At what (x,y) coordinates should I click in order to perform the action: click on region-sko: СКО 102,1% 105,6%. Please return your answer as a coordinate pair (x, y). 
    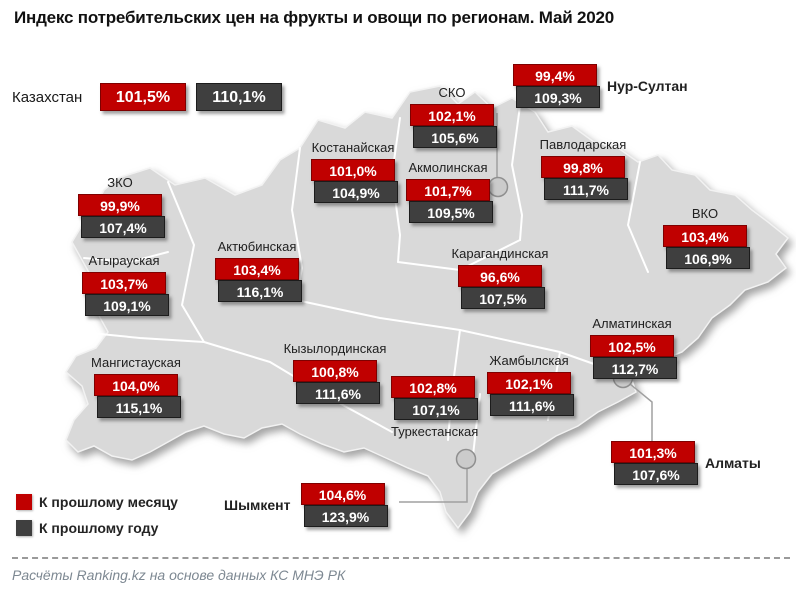
    Looking at the image, I should click on (452, 116).